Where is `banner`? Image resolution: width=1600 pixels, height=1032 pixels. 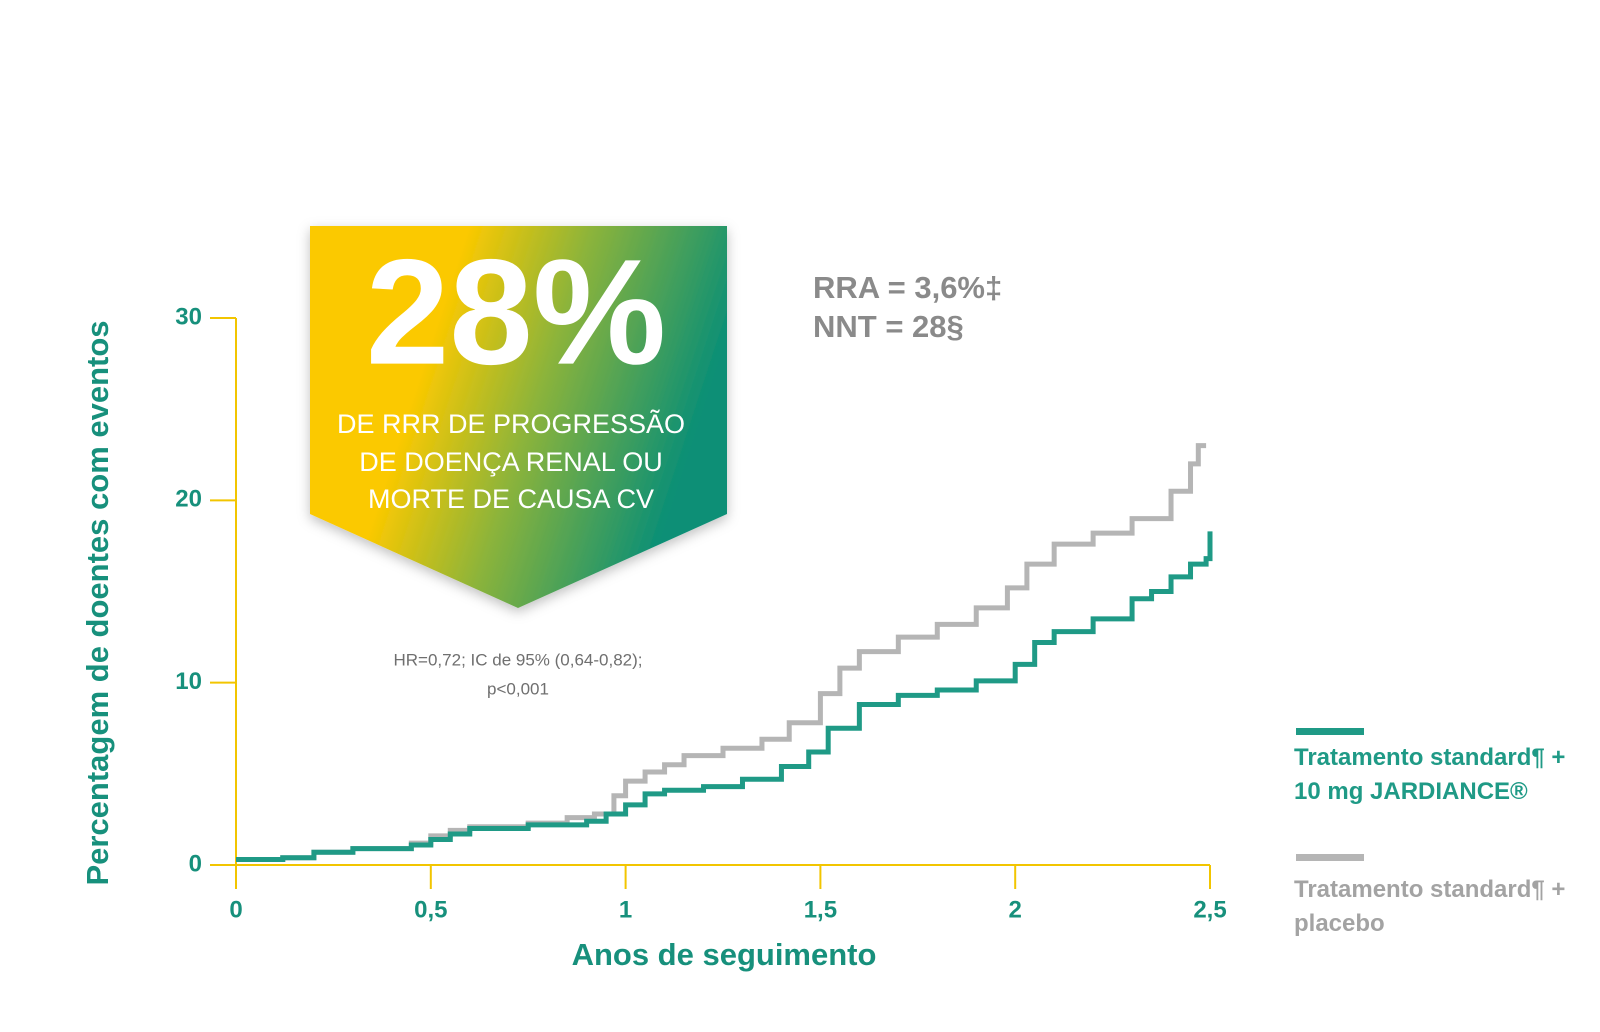 banner is located at coordinates (518, 417).